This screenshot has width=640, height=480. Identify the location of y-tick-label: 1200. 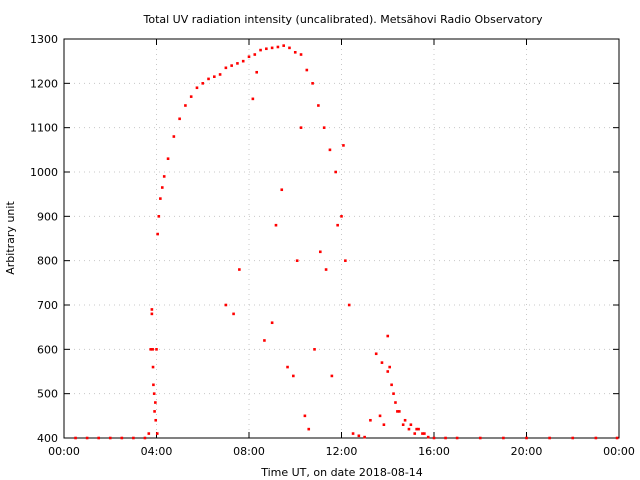
(44, 83).